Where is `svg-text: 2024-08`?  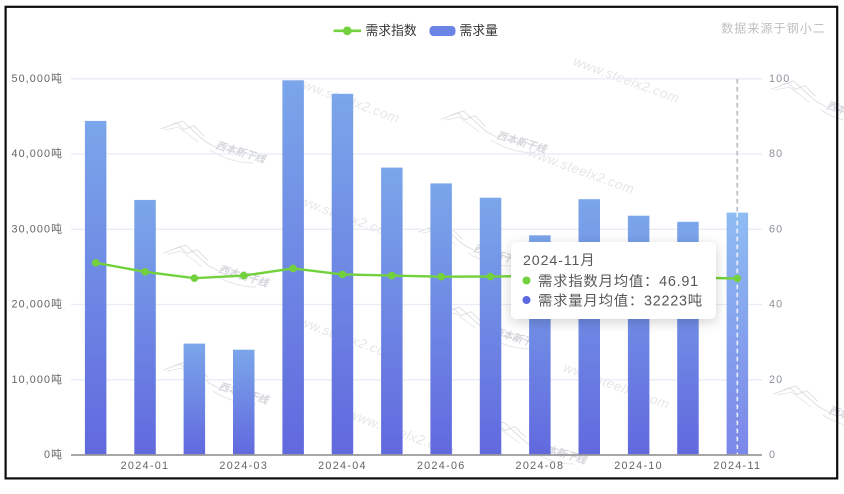 svg-text: 2024-08 is located at coordinates (540, 466).